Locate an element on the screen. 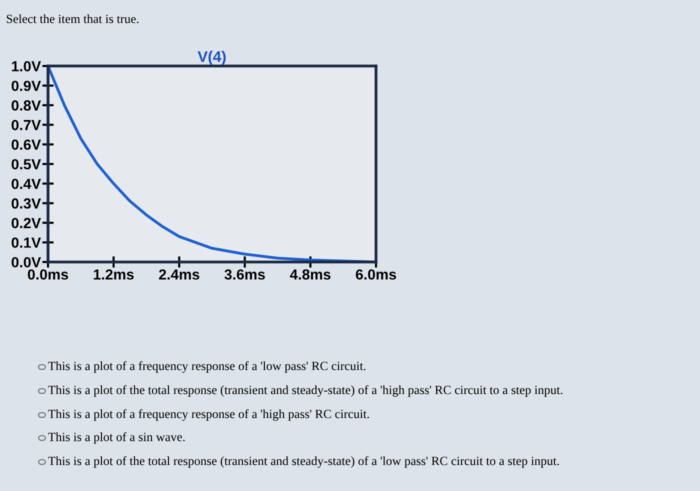 The height and width of the screenshot is (491, 700). y-tick-label: 0.2V is located at coordinates (26, 223).